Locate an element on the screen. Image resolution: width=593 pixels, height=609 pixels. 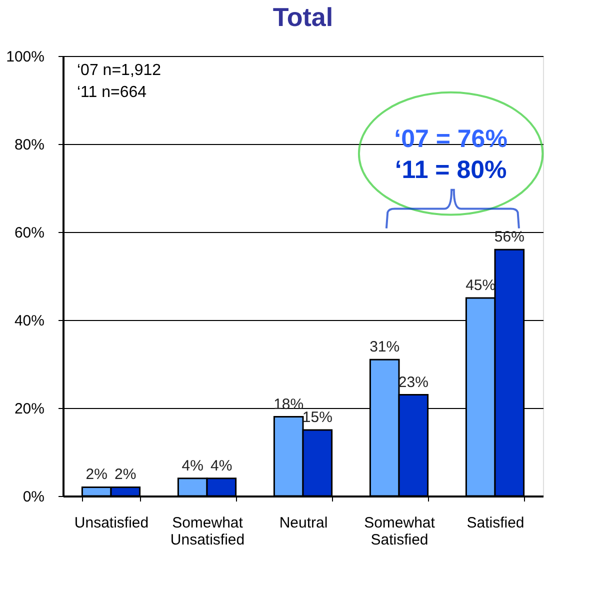
data-label: 31% is located at coordinates (385, 347).